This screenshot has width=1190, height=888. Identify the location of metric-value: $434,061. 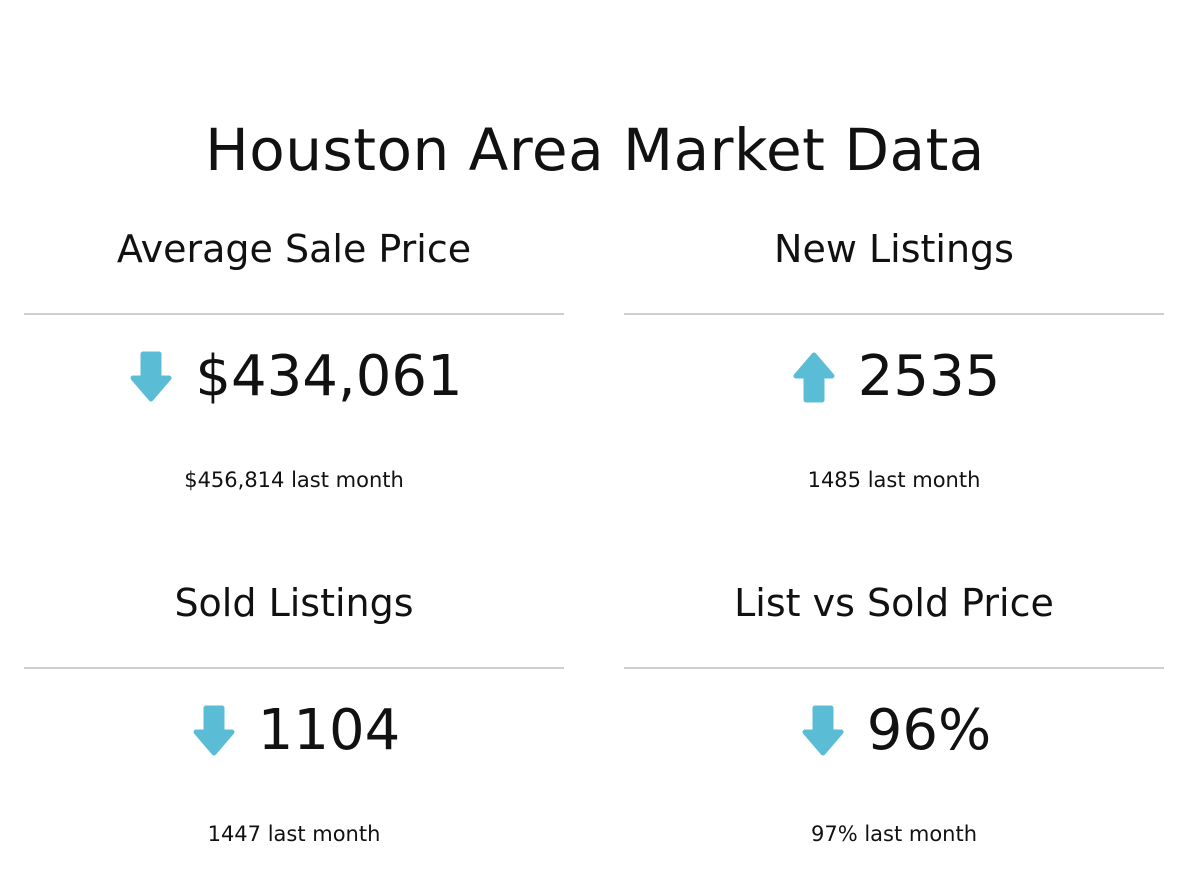
(329, 376).